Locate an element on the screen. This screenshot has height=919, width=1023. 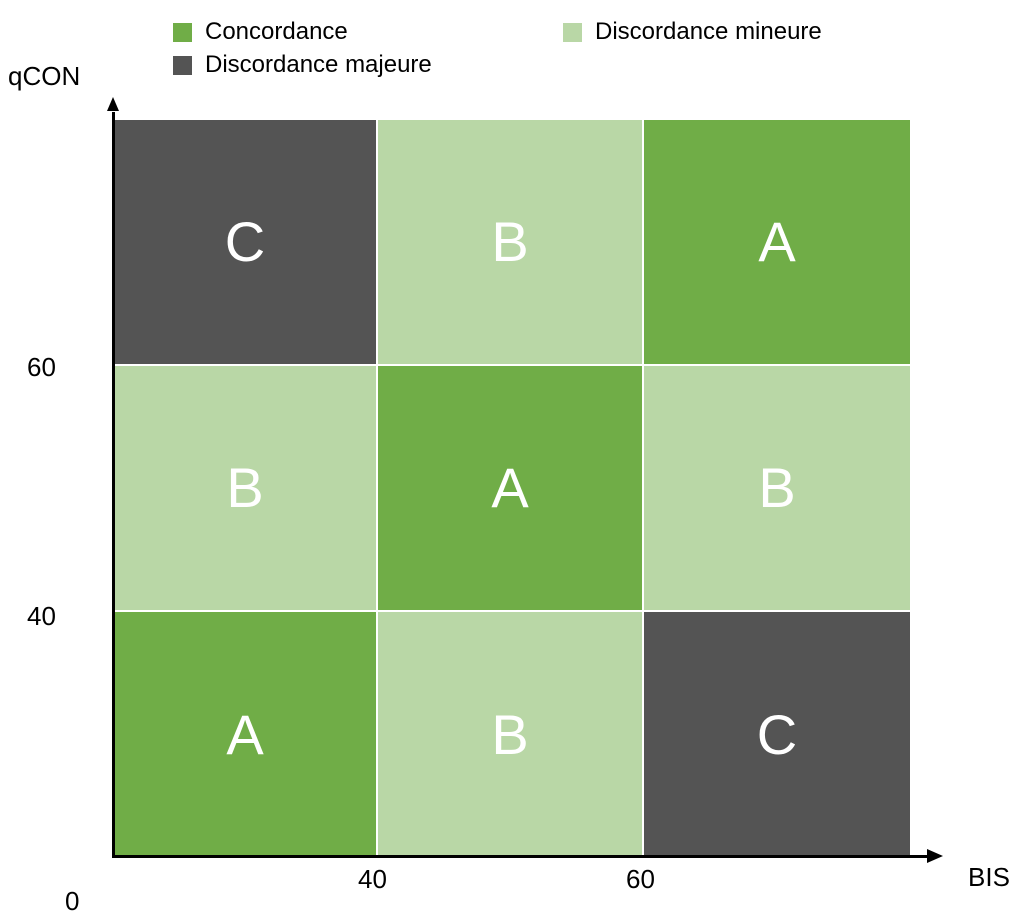
legend-swatch-discordance-majeure is located at coordinates (182, 65).